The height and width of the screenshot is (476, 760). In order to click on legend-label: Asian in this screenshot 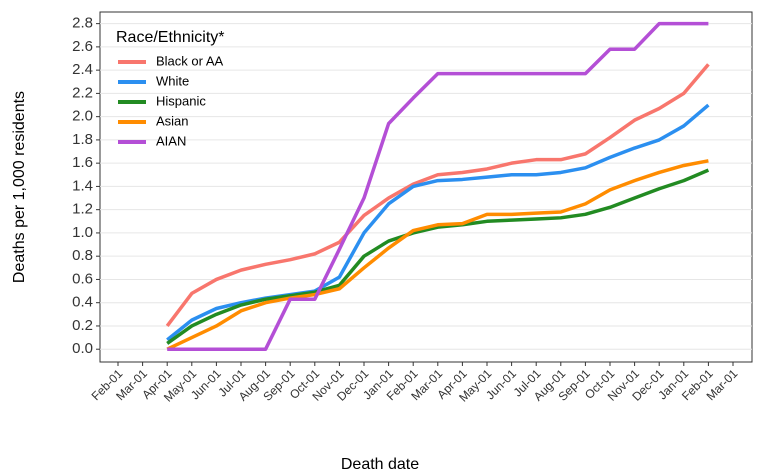, I will do `click(172, 120)`.